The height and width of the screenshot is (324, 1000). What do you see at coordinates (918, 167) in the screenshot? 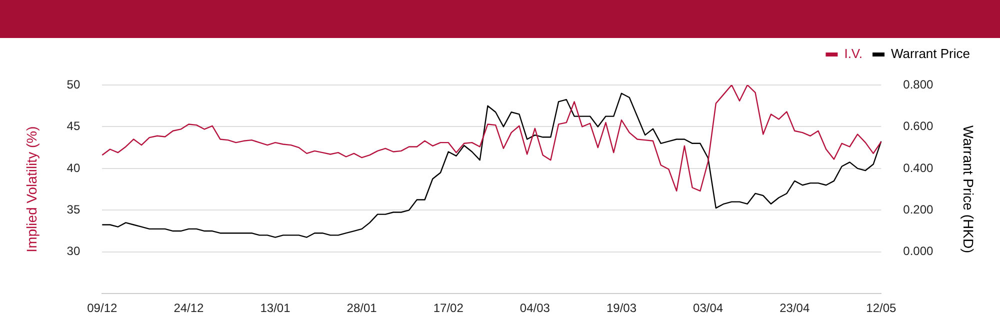
I see `y2-tick-label: 0.400` at bounding box center [918, 167].